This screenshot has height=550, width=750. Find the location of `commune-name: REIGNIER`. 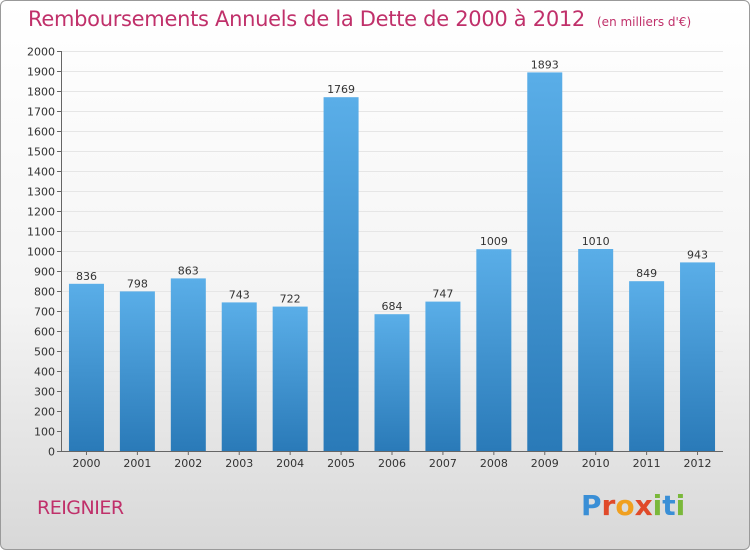

commune-name: REIGNIER is located at coordinates (80, 508).